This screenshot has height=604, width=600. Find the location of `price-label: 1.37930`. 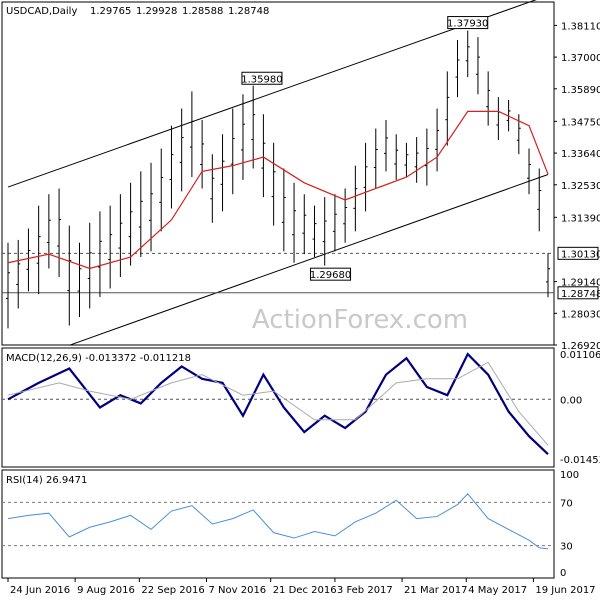

price-label: 1.37930 is located at coordinates (467, 24).